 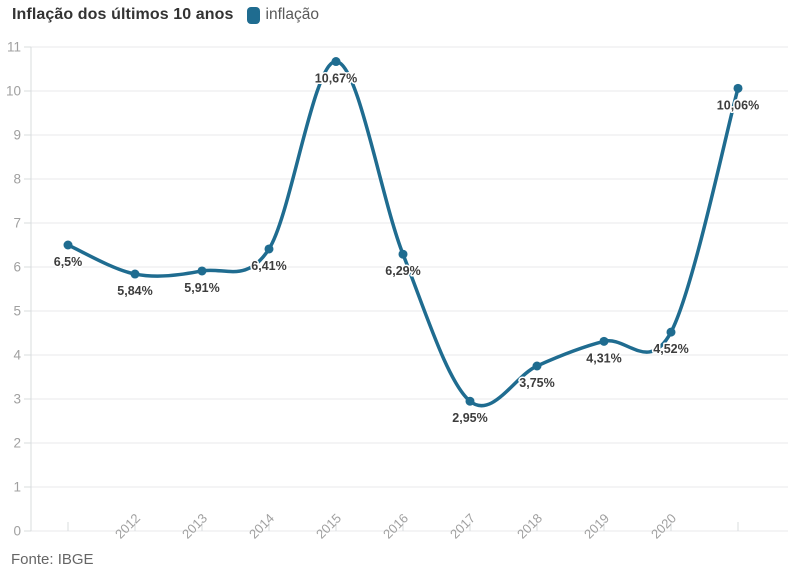 I want to click on y-axis-label: 0, so click(x=17, y=531).